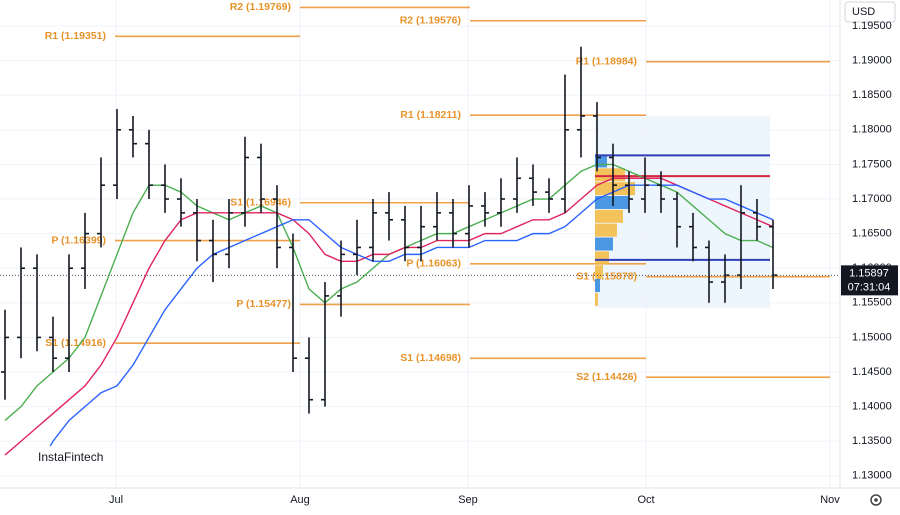 This screenshot has height=515, width=900. I want to click on pivot-label: R1 (1.19351), so click(75, 36).